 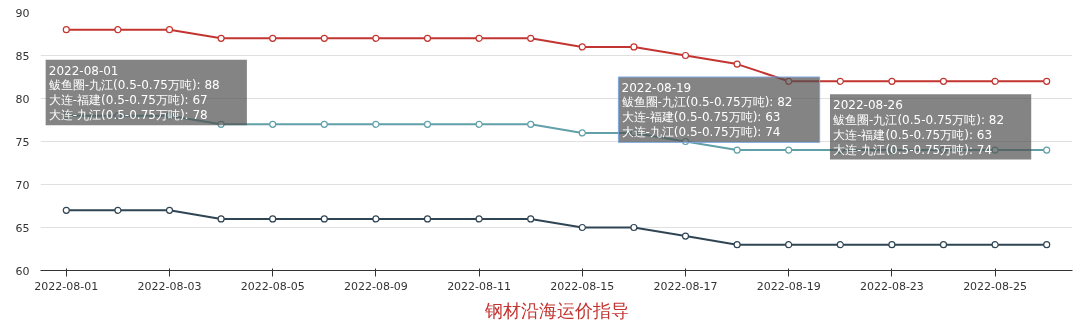 I want to click on x-tick-label: 2022-08-09, so click(x=375, y=286).